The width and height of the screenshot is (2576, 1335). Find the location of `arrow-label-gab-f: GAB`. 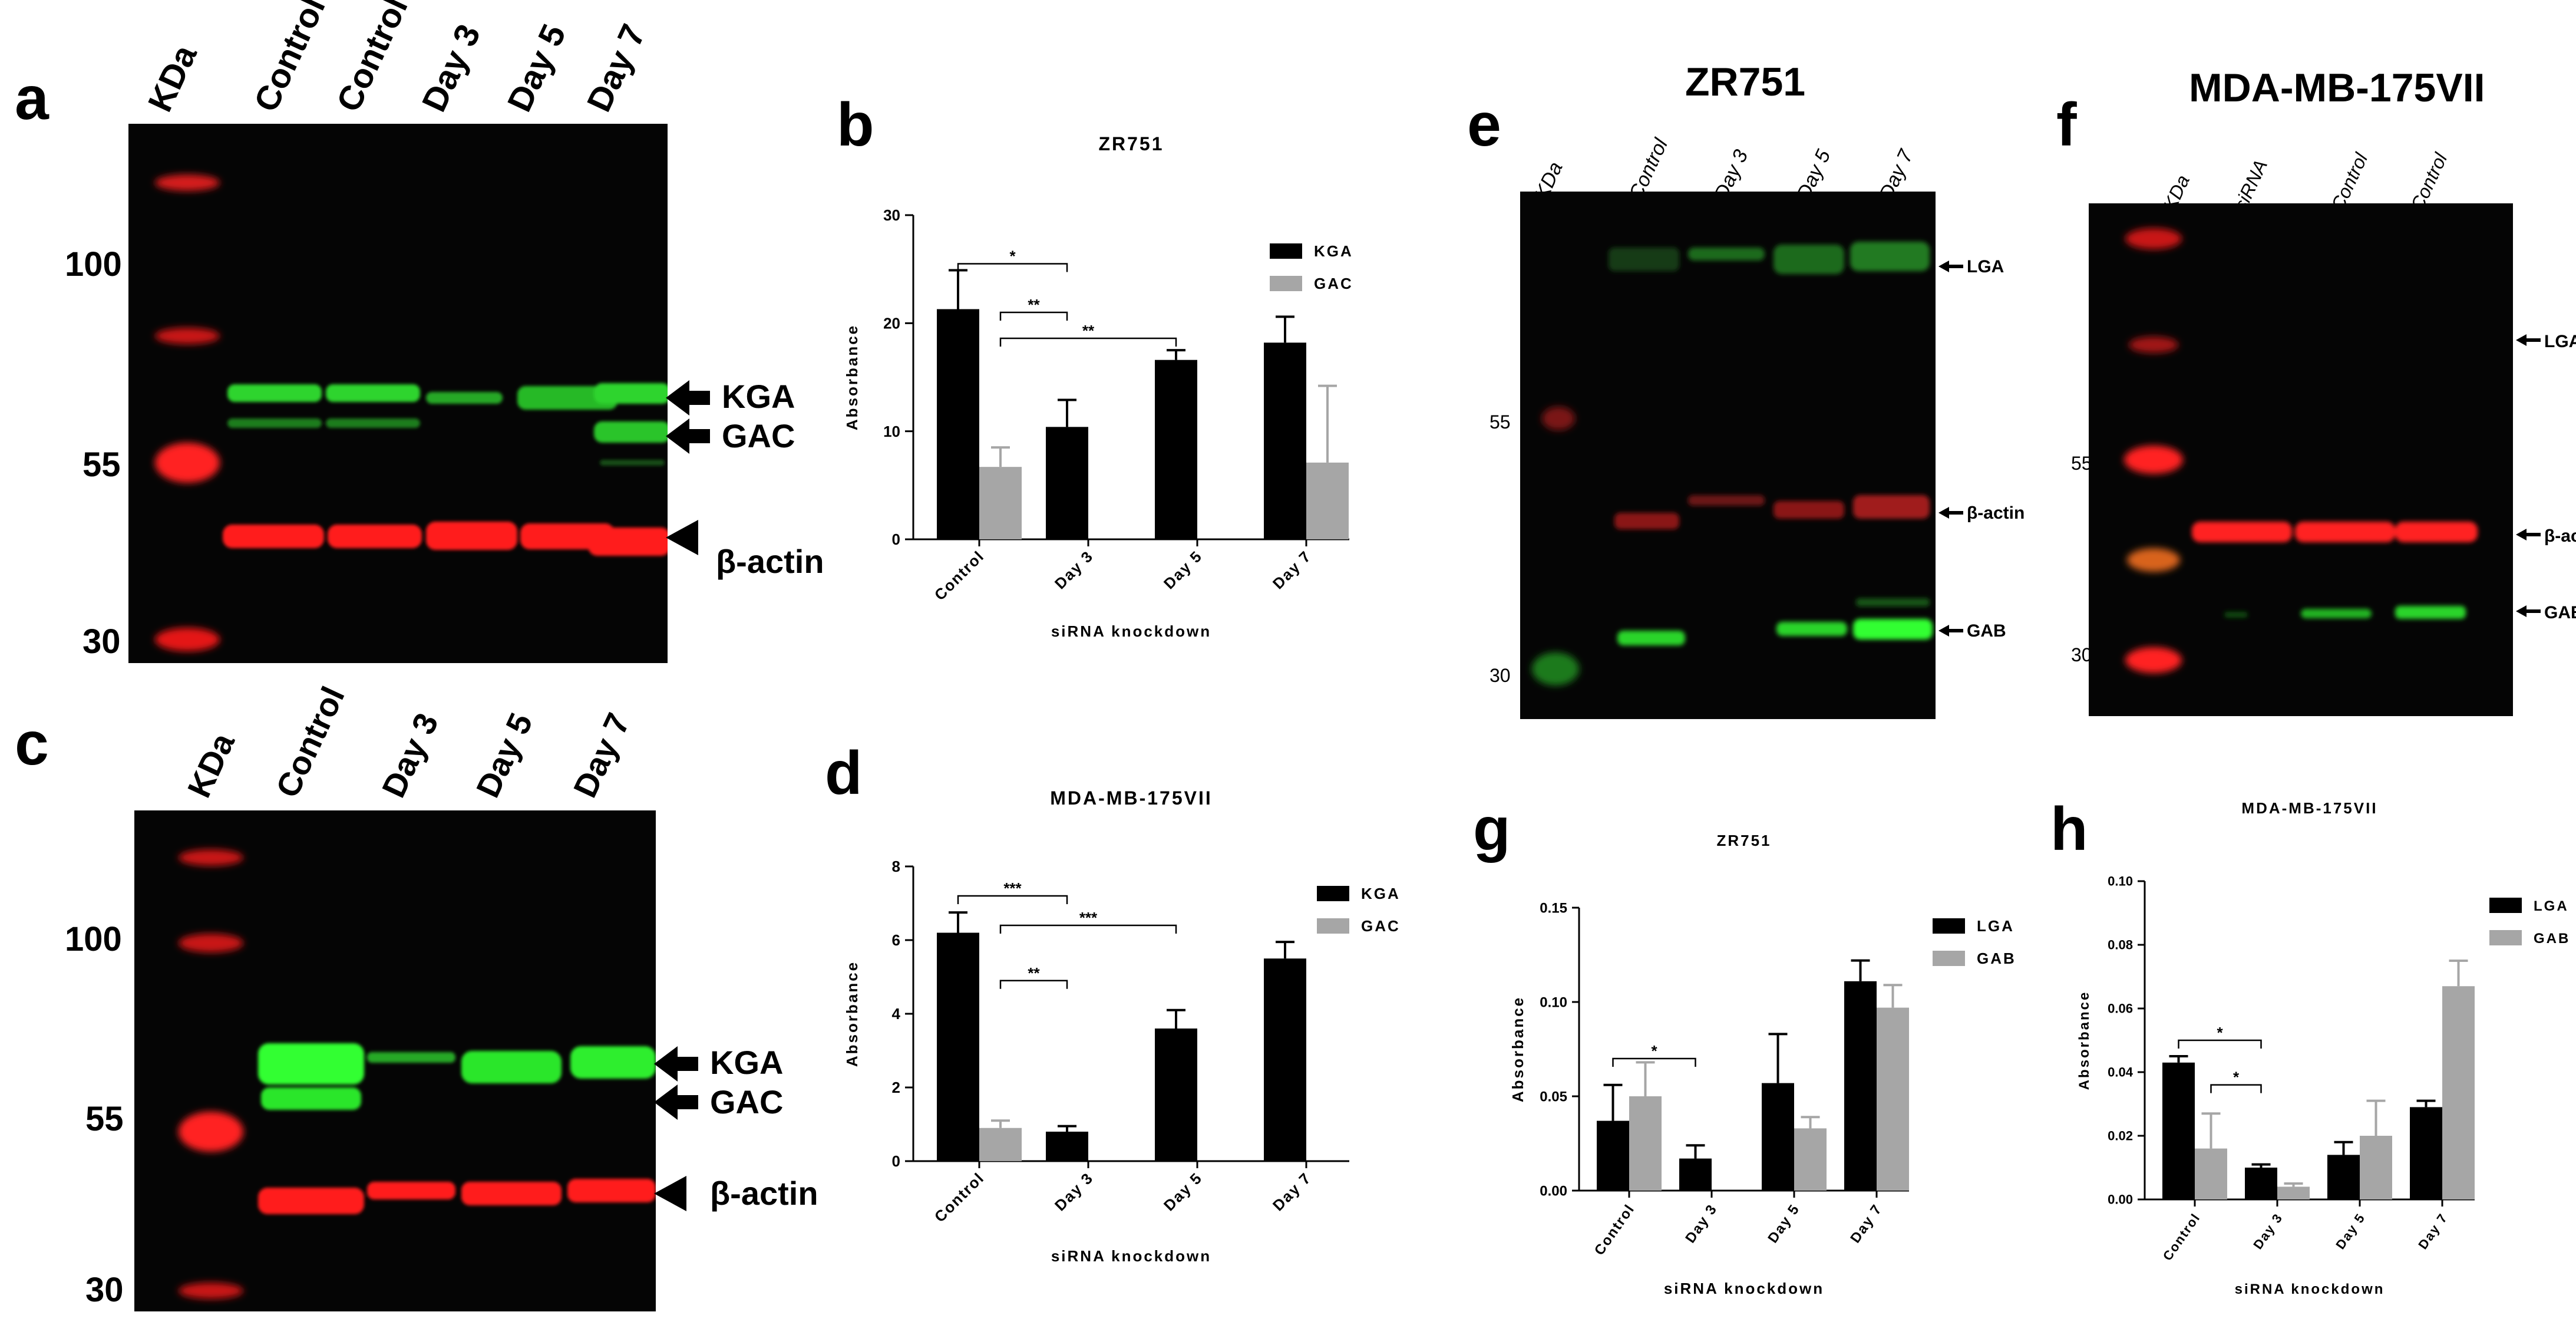

arrow-label-gab-f: GAB is located at coordinates (2560, 612).